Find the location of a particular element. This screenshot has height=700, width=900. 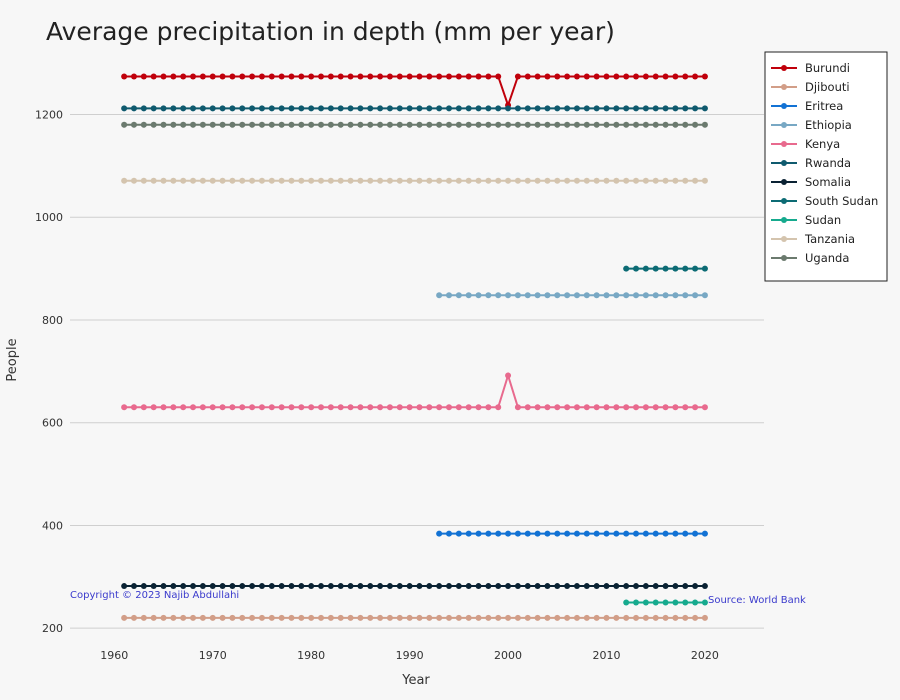

legend-item-sudan: Sudan is located at coordinates (806, 220).